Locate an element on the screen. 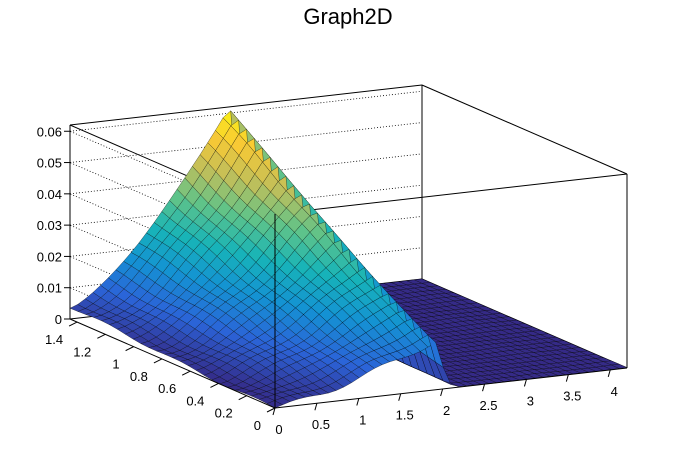  y-tick-label: 0.4 is located at coordinates (195, 400).